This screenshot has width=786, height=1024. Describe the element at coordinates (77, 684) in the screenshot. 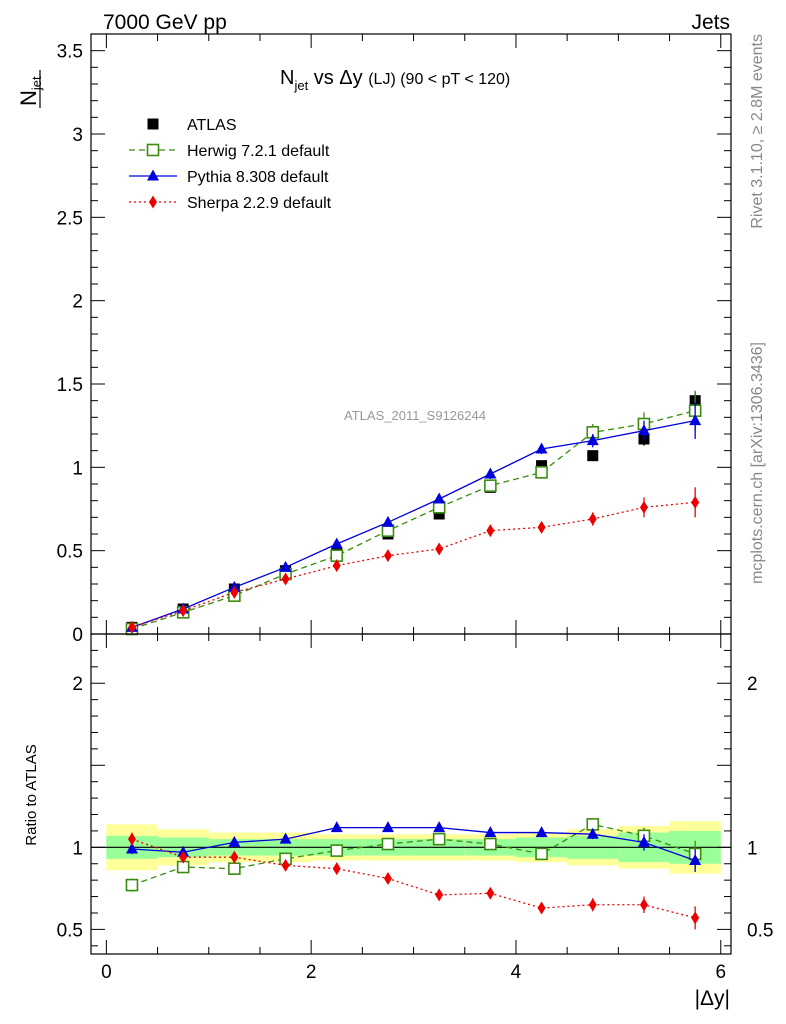

I see `ratio-y-tick-label: 2` at that location.